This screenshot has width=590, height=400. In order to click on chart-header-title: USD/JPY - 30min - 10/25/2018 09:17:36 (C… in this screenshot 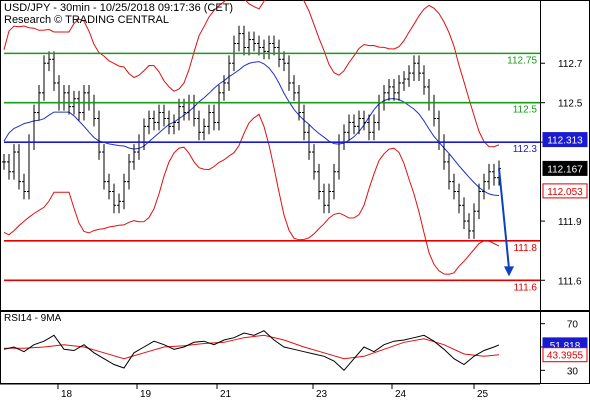, I will do `click(119, 8)`.